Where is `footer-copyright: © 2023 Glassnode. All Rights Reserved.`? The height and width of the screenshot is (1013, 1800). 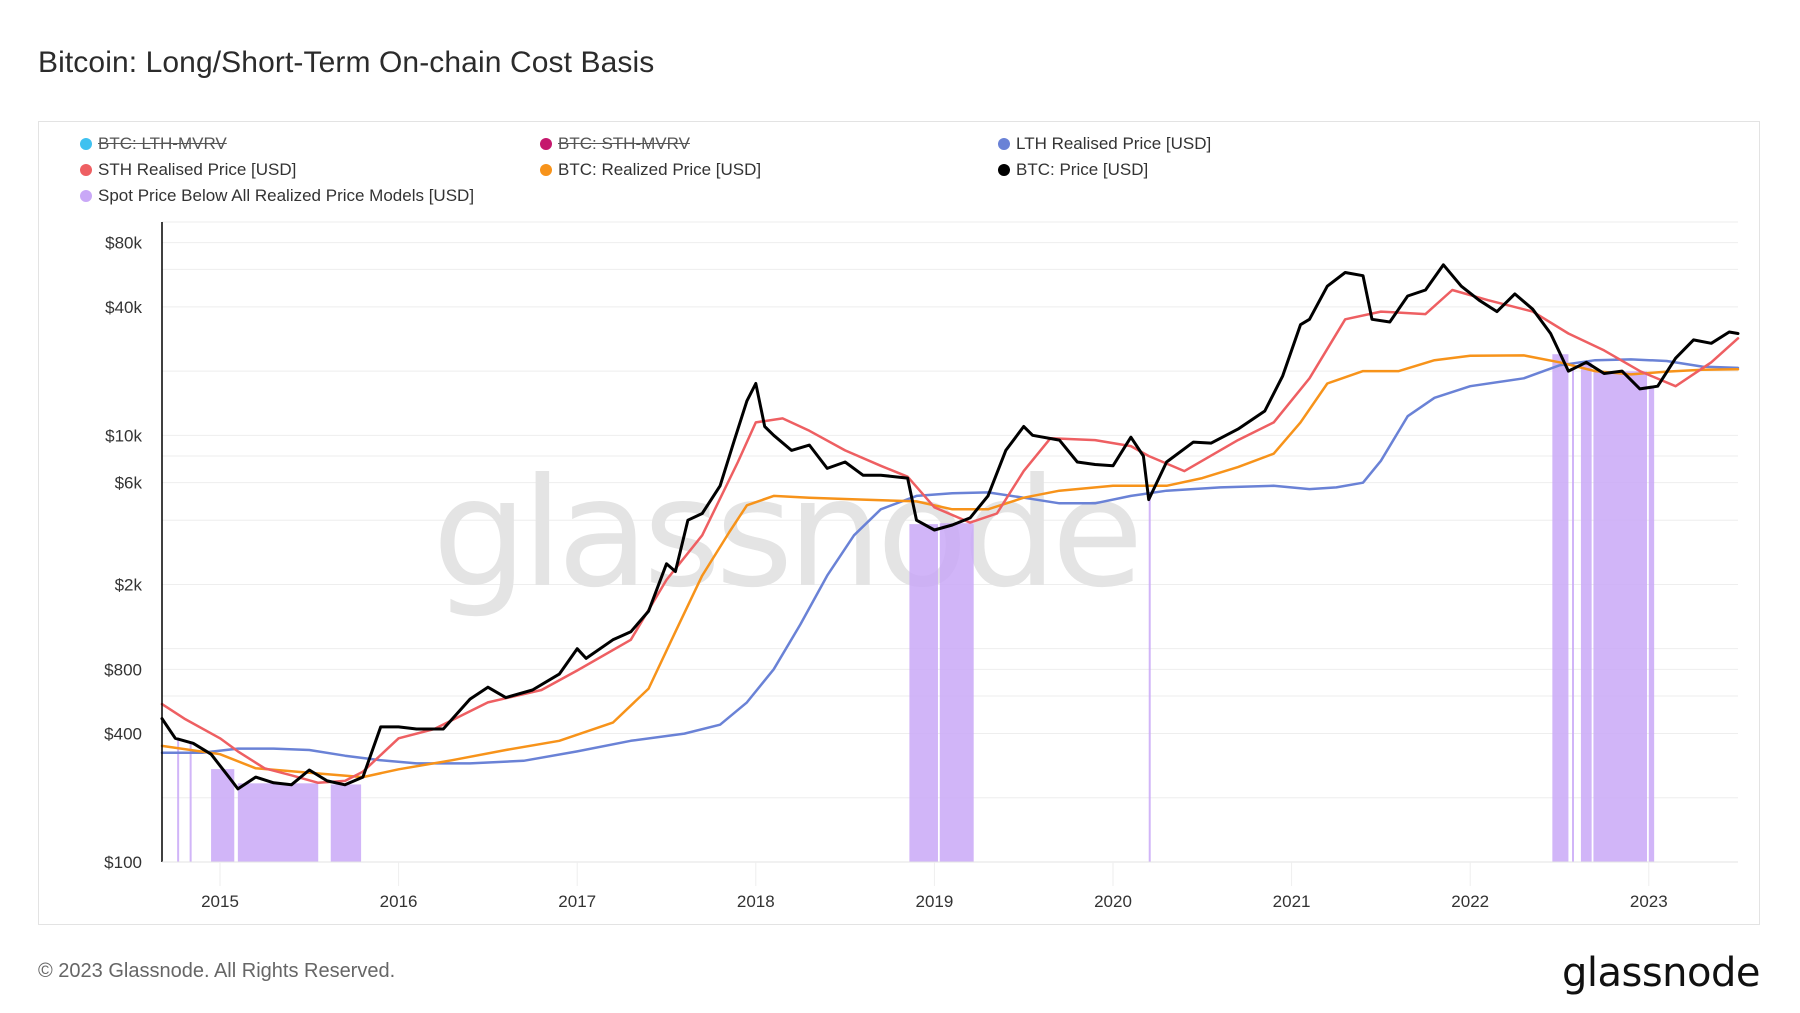 footer-copyright: © 2023 Glassnode. All Rights Reserved. is located at coordinates (217, 971).